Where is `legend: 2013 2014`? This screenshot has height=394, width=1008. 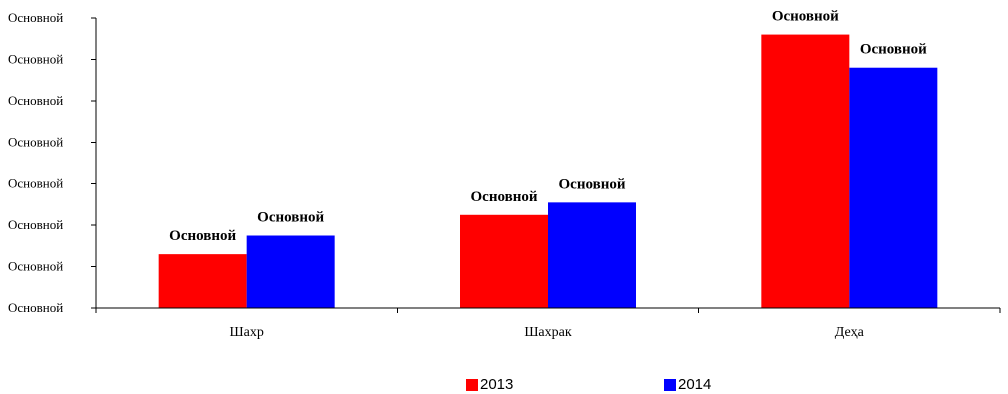
legend: 2013 2014 is located at coordinates (504, 385).